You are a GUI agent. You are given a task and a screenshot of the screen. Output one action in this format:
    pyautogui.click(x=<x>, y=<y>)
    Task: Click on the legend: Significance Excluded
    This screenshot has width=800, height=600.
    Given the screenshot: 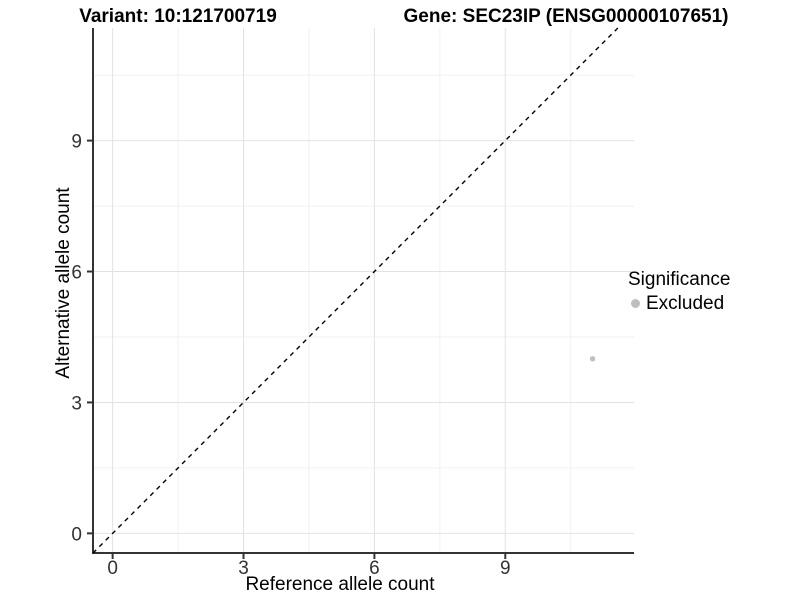 What is the action you would take?
    pyautogui.click(x=679, y=291)
    